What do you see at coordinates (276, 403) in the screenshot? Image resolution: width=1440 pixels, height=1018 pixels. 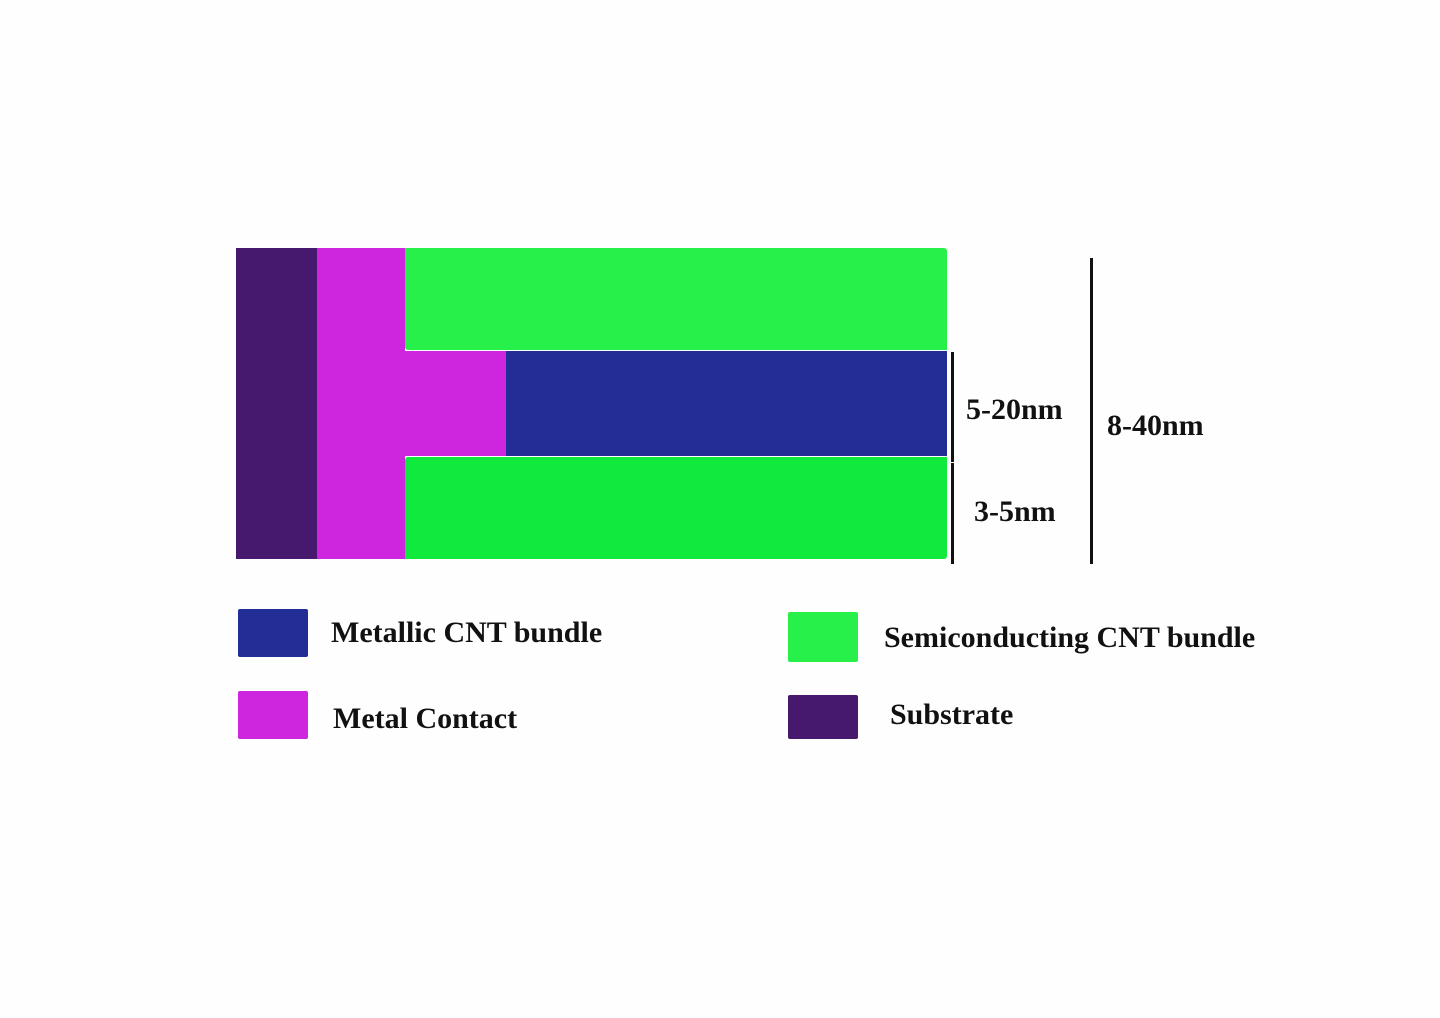 I see `substrate-layer` at bounding box center [276, 403].